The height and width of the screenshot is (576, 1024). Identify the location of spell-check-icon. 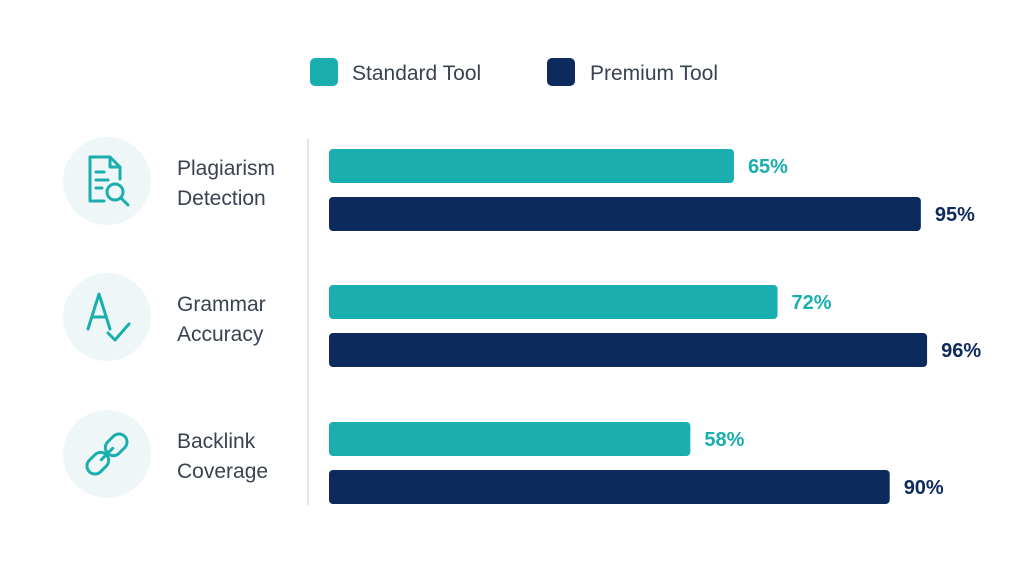
(108, 317).